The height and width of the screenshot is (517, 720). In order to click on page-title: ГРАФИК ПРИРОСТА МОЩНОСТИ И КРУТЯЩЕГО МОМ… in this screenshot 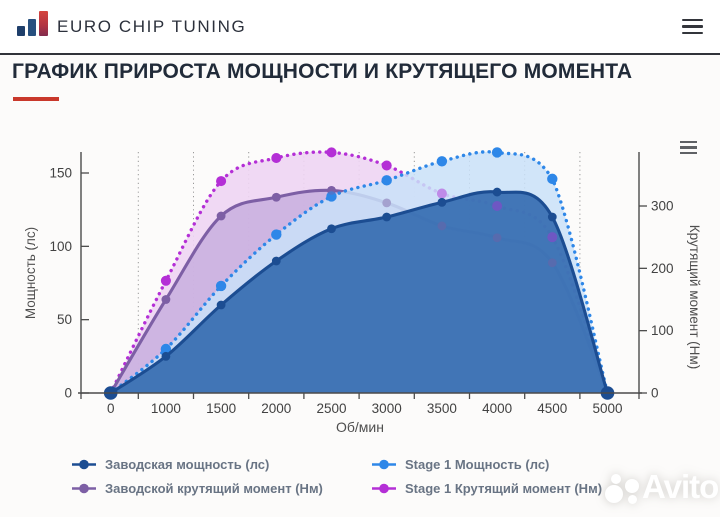, I will do `click(322, 71)`.